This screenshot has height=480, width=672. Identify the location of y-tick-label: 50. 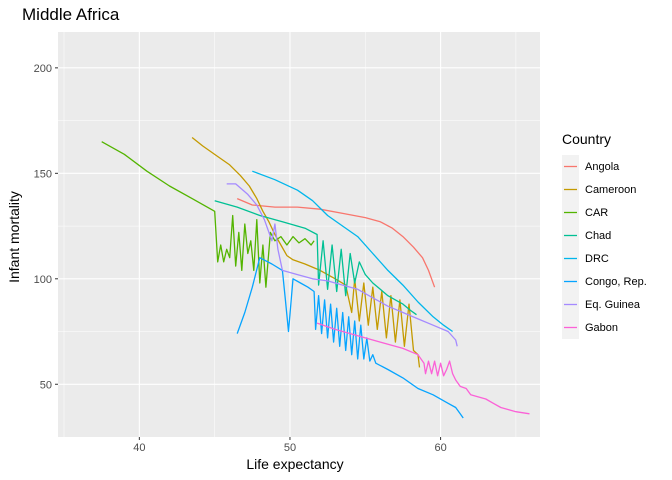
(46, 385).